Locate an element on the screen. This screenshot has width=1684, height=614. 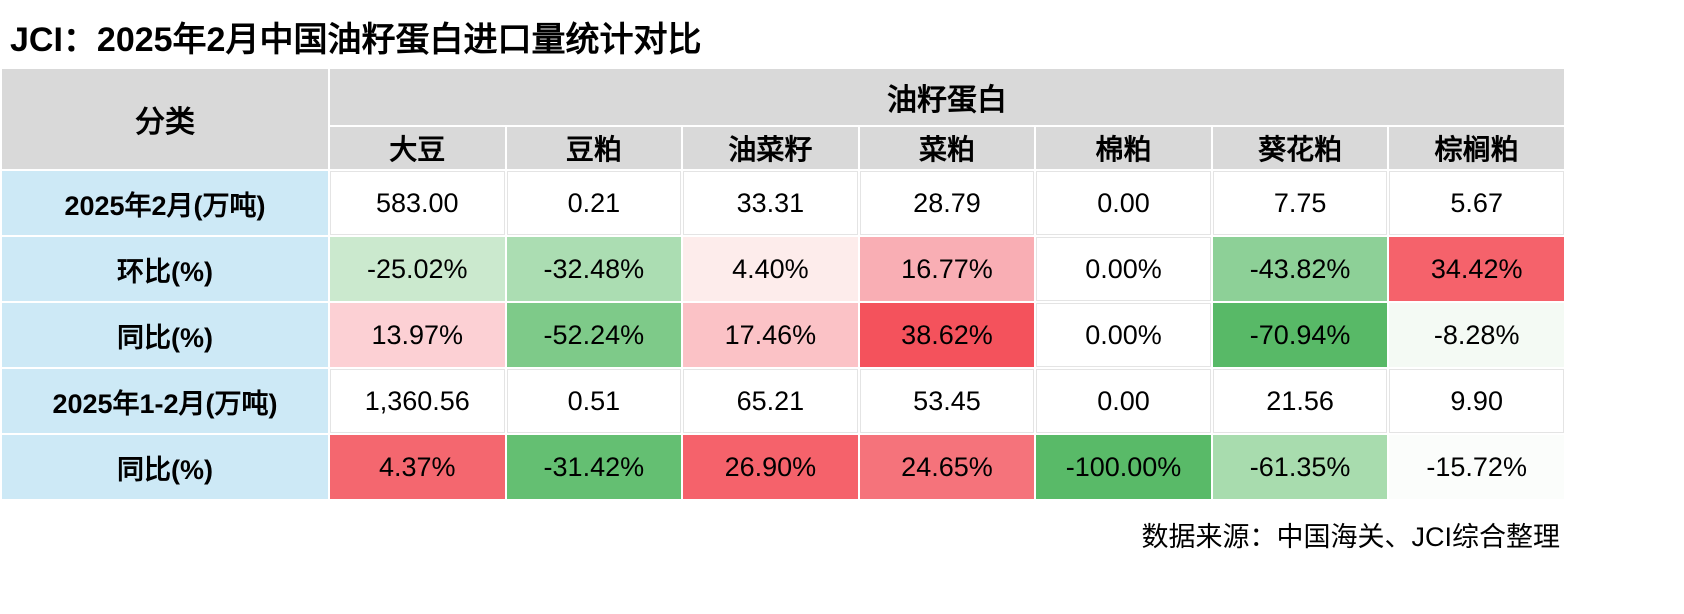
table-cell: 1,360.56 is located at coordinates (417, 401).